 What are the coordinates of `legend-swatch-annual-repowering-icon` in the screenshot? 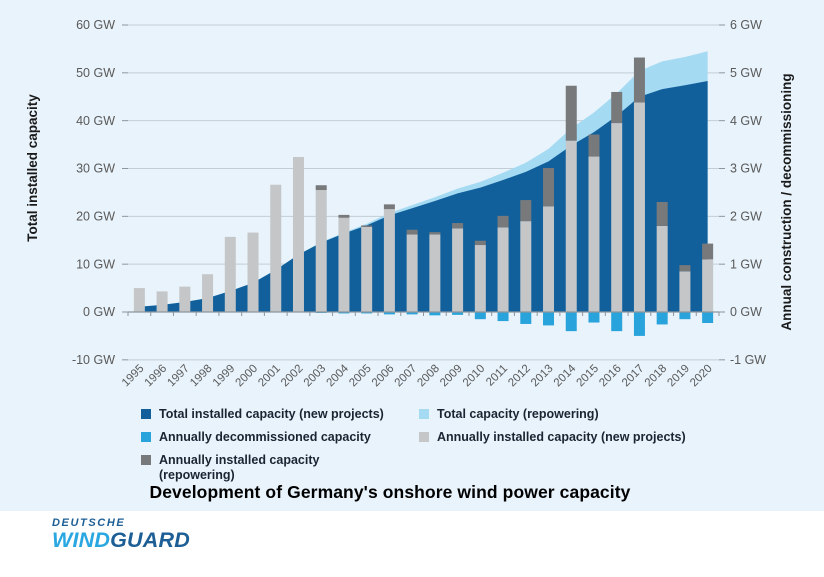 It's located at (146, 460).